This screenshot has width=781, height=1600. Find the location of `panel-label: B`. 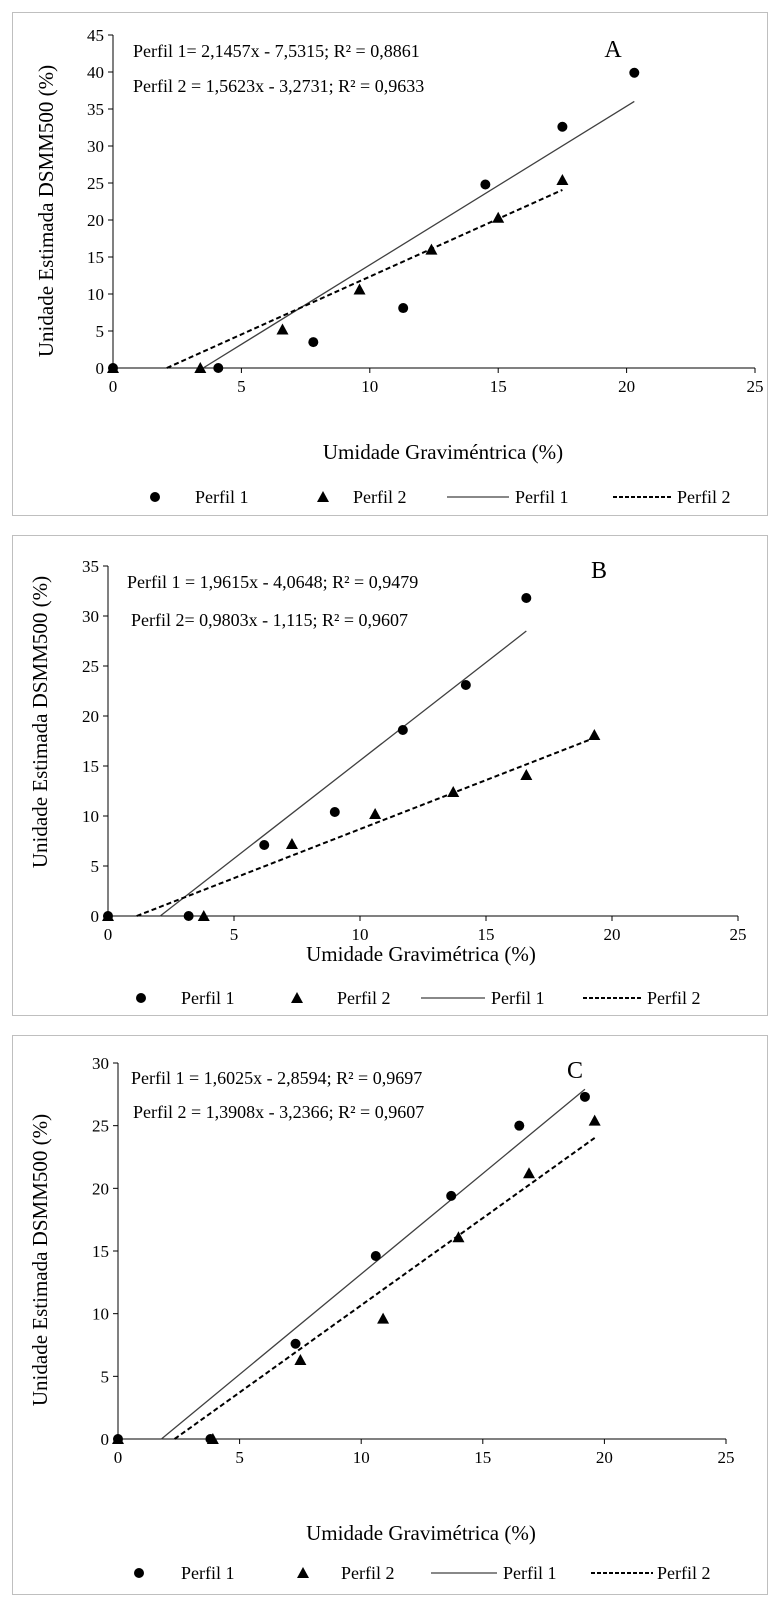

panel-label: B is located at coordinates (599, 571).